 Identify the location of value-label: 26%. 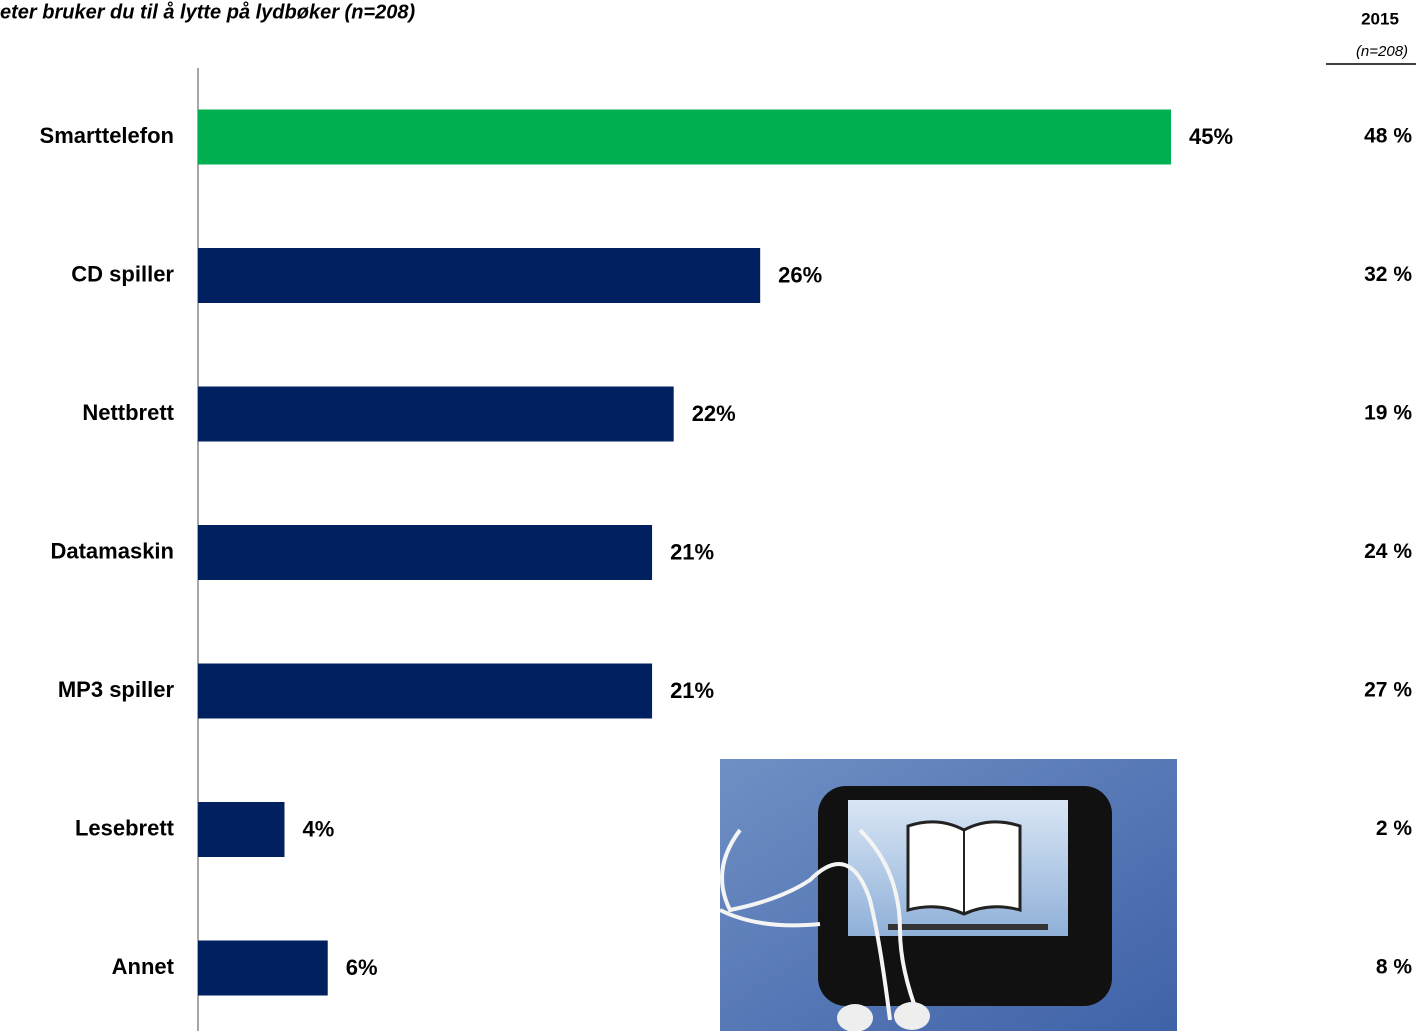
(800, 274).